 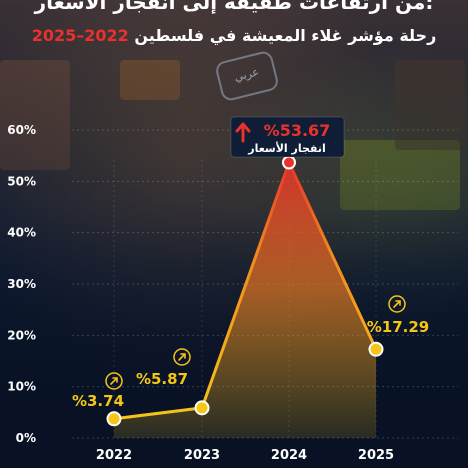 I want to click on y-tick-label: 10%, so click(x=21, y=387).